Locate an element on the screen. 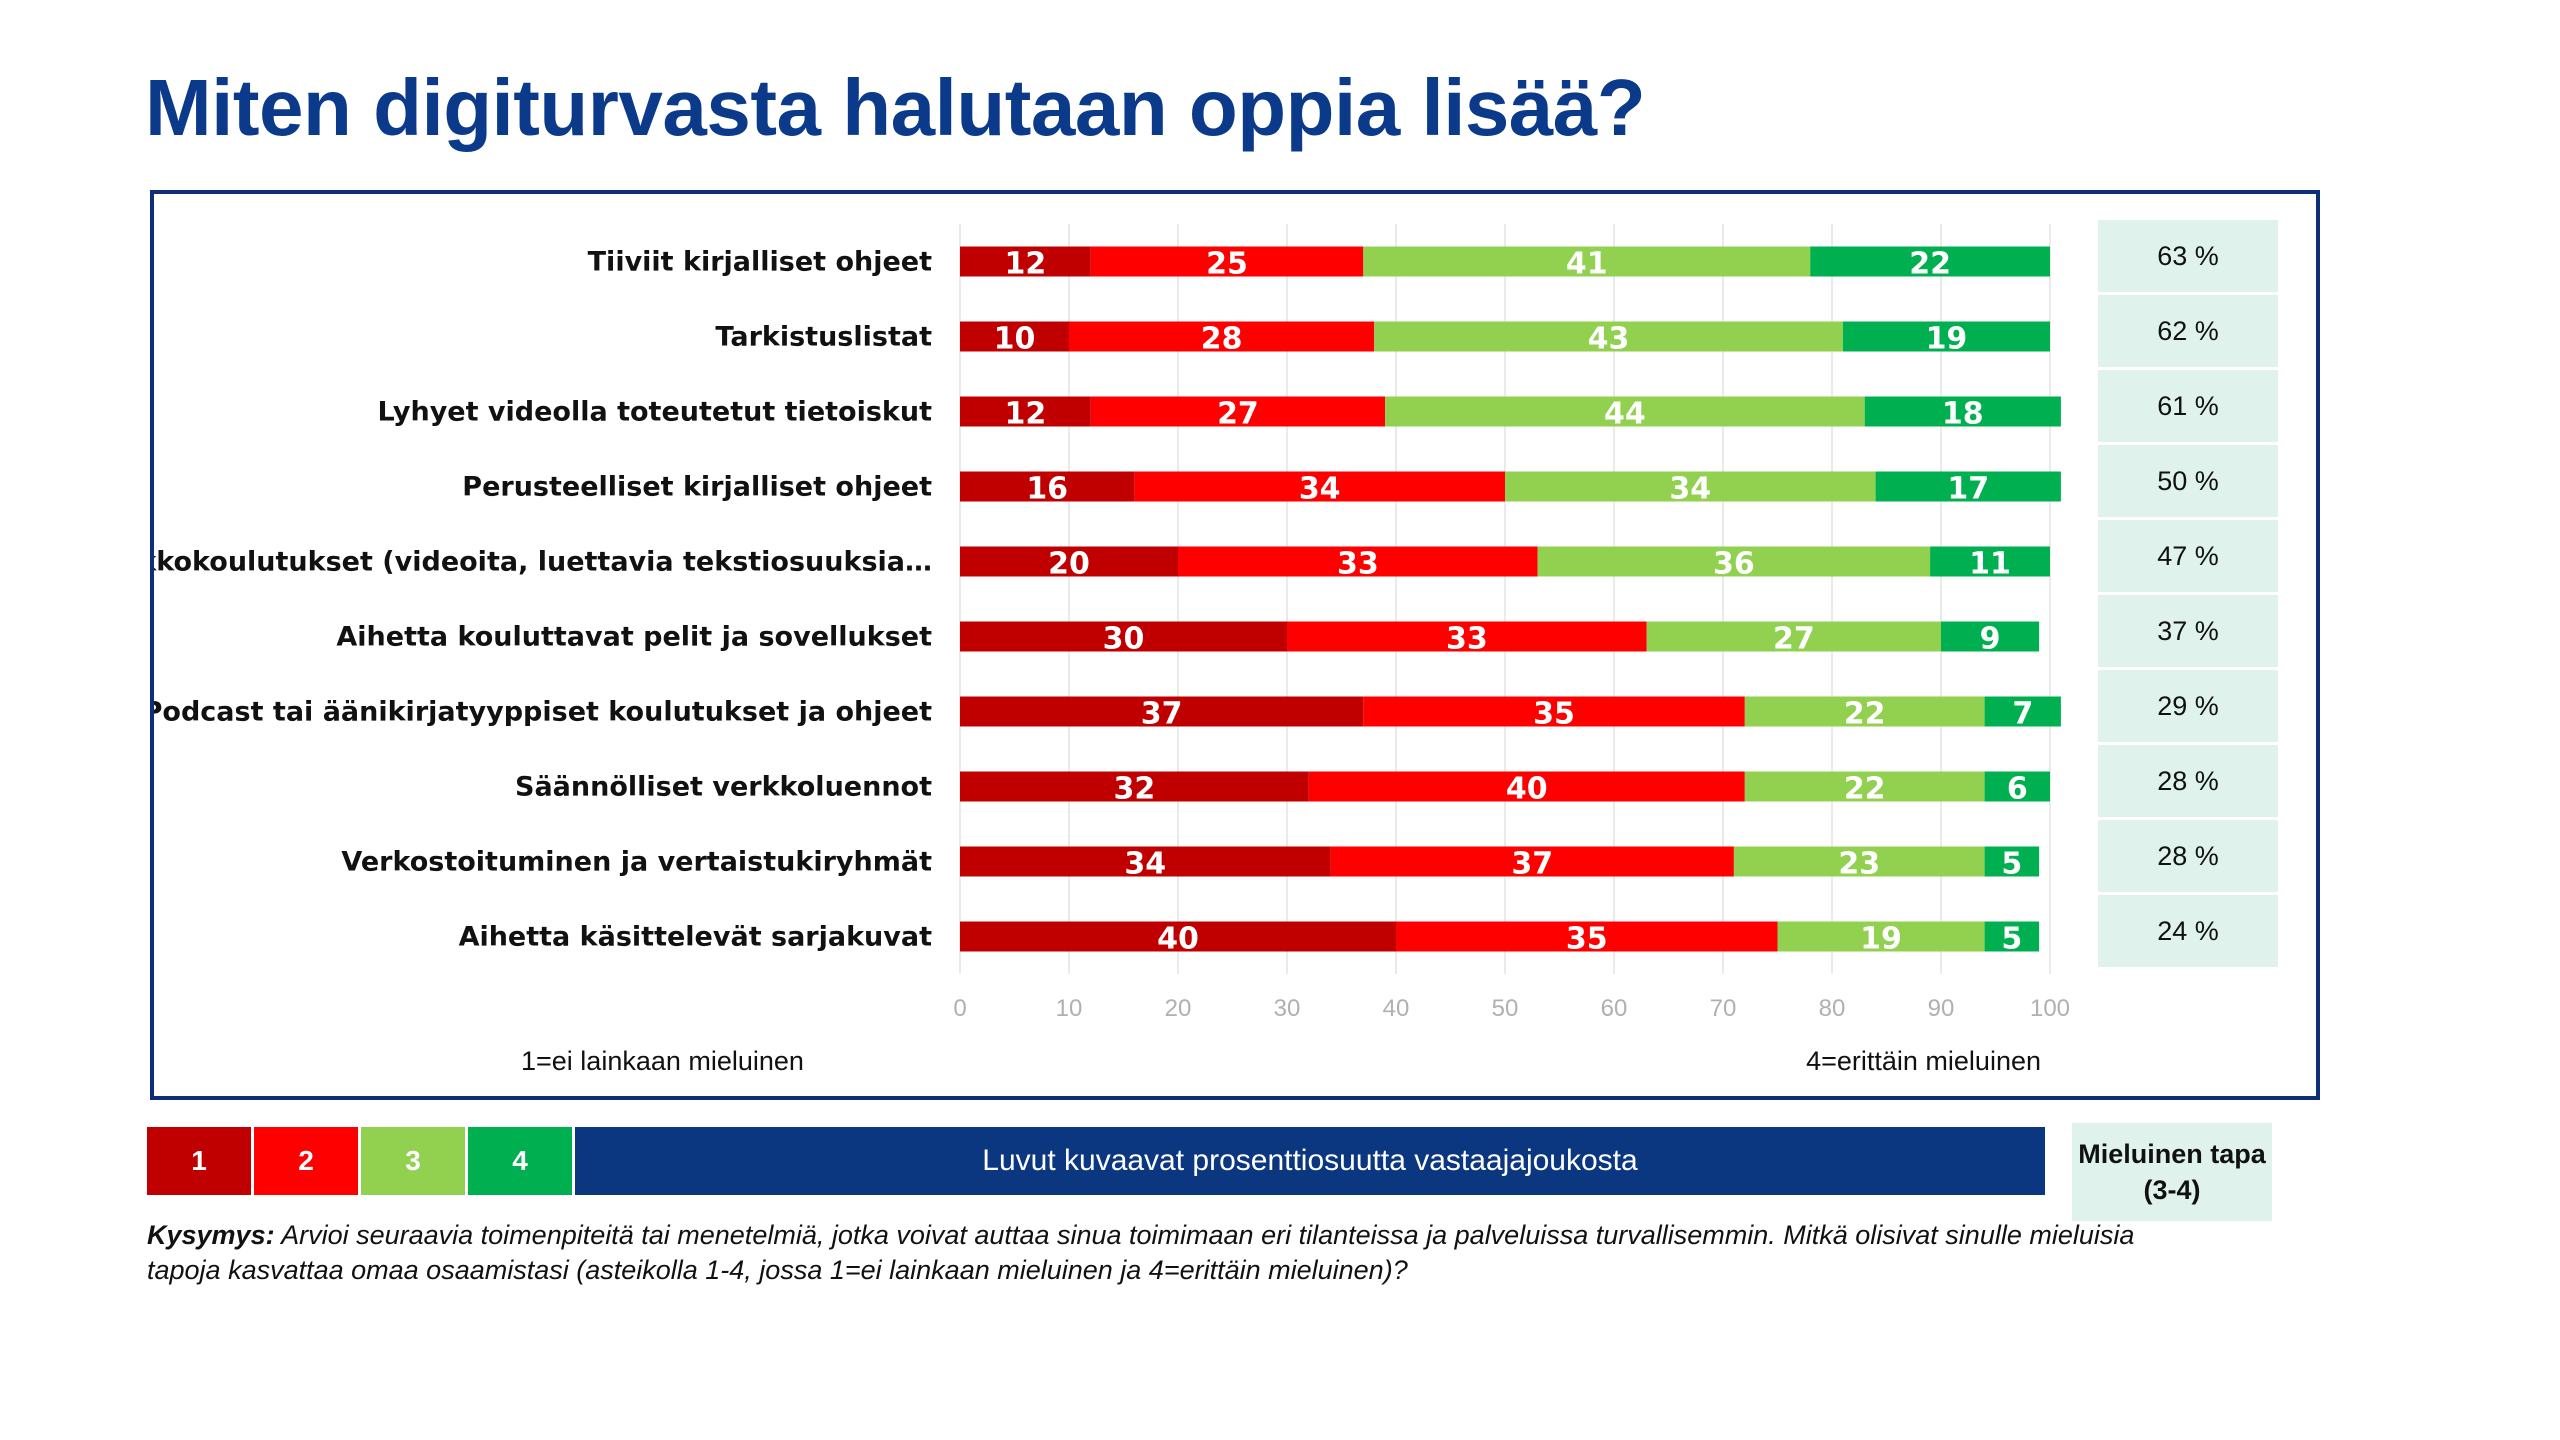 The height and width of the screenshot is (1440, 2560). x-tick-label: 90 is located at coordinates (1941, 1008).